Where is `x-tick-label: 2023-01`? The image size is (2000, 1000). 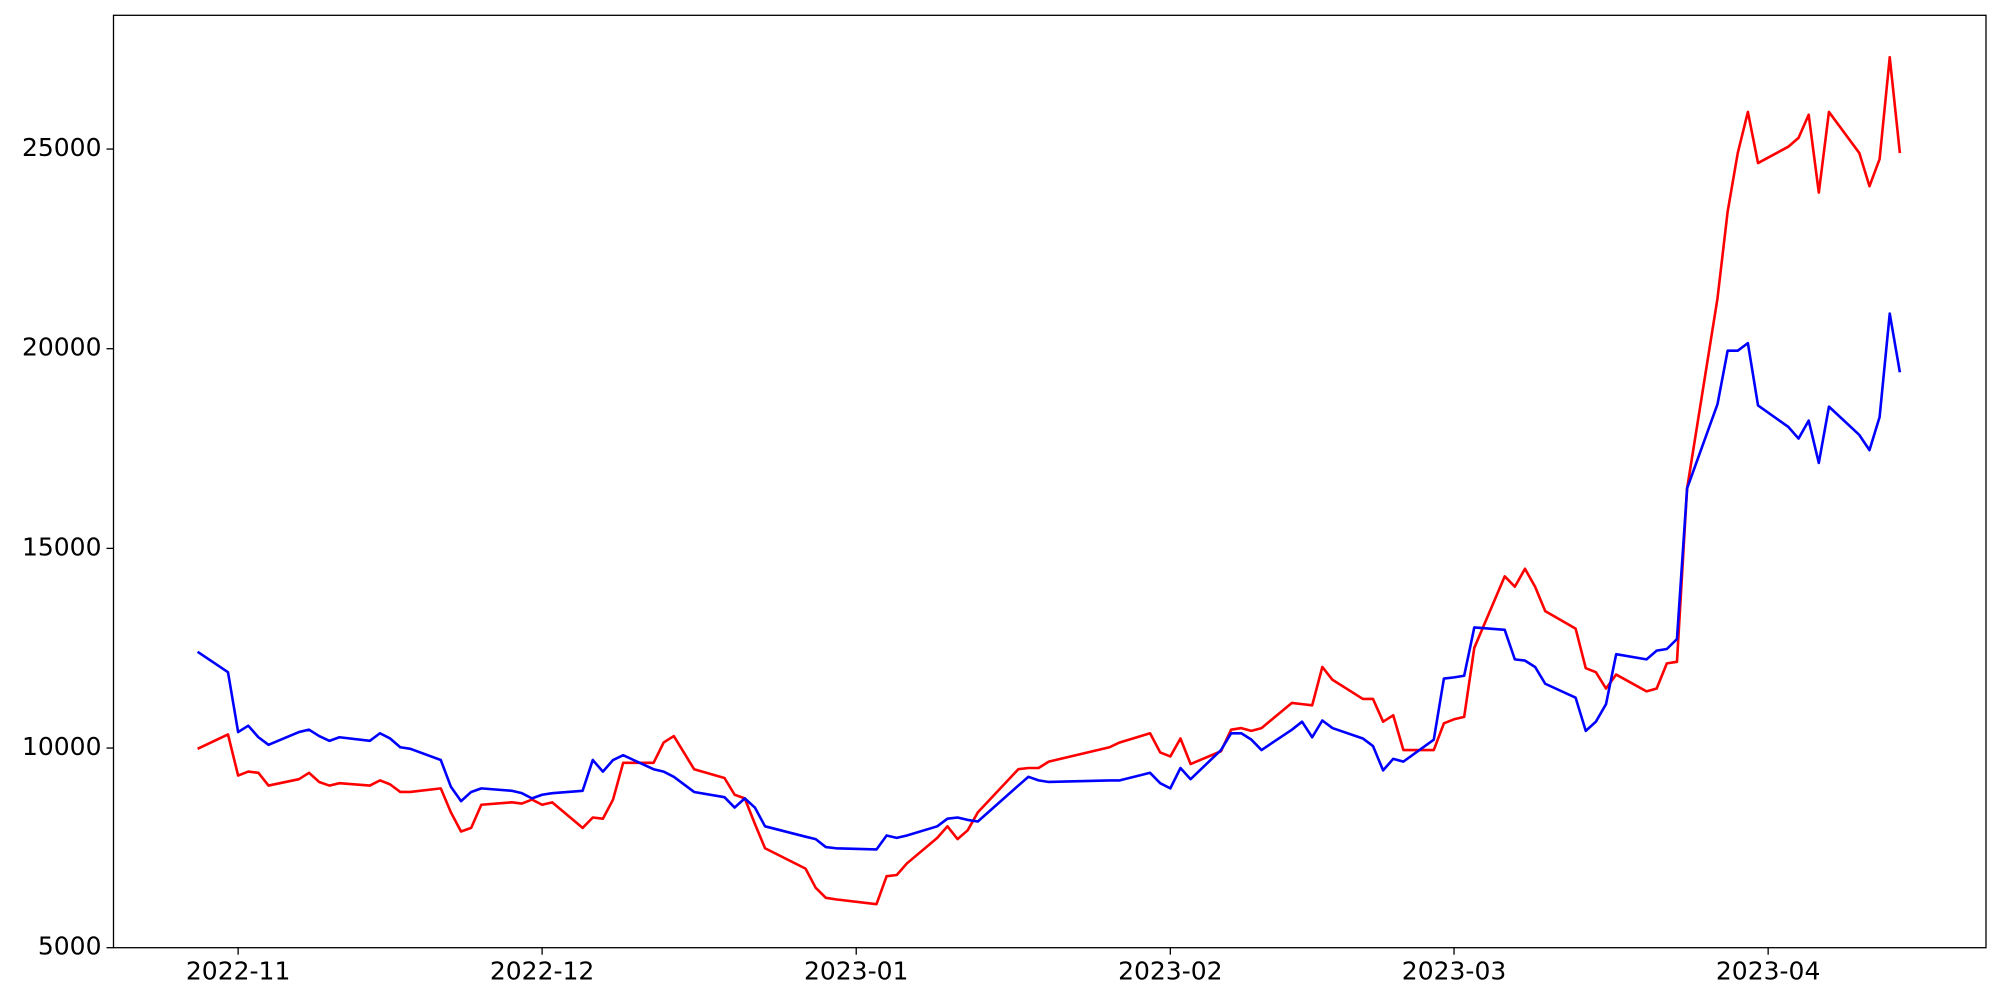 x-tick-label: 2023-01 is located at coordinates (856, 971).